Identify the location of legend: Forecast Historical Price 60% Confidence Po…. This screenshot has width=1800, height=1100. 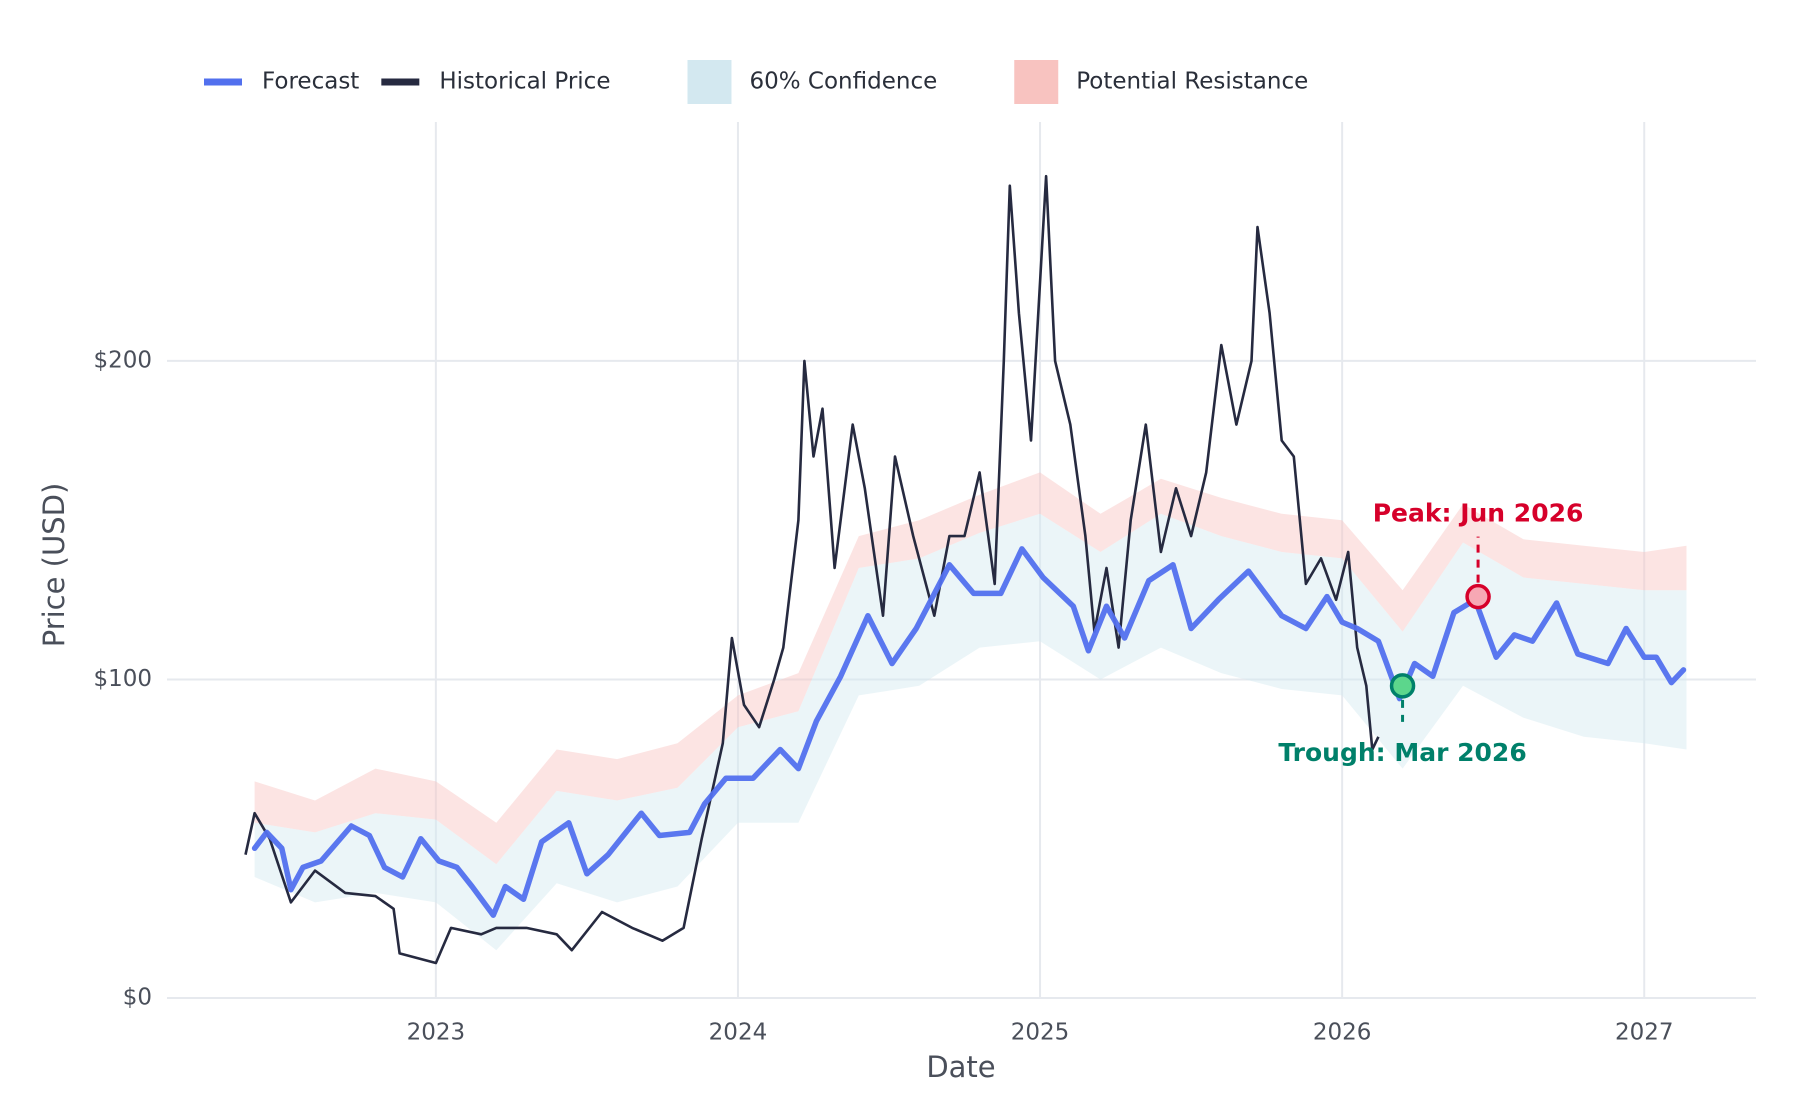
(756, 82).